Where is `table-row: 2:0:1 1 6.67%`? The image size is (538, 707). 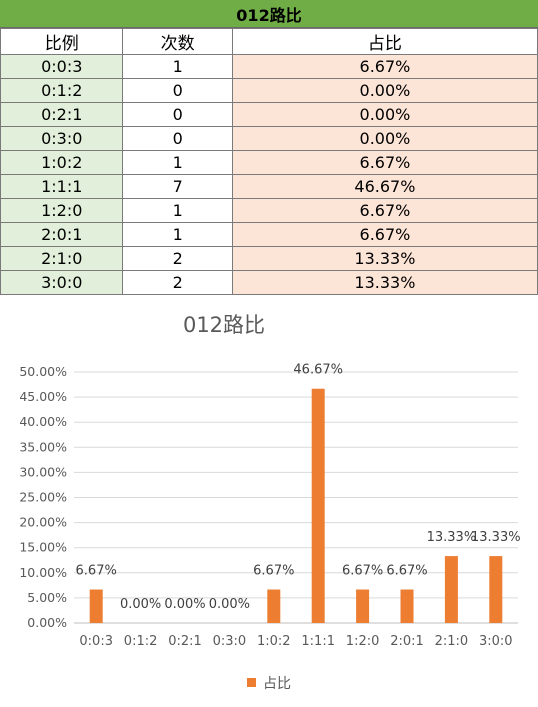
table-row: 2:0:1 1 6.67% is located at coordinates (269, 234).